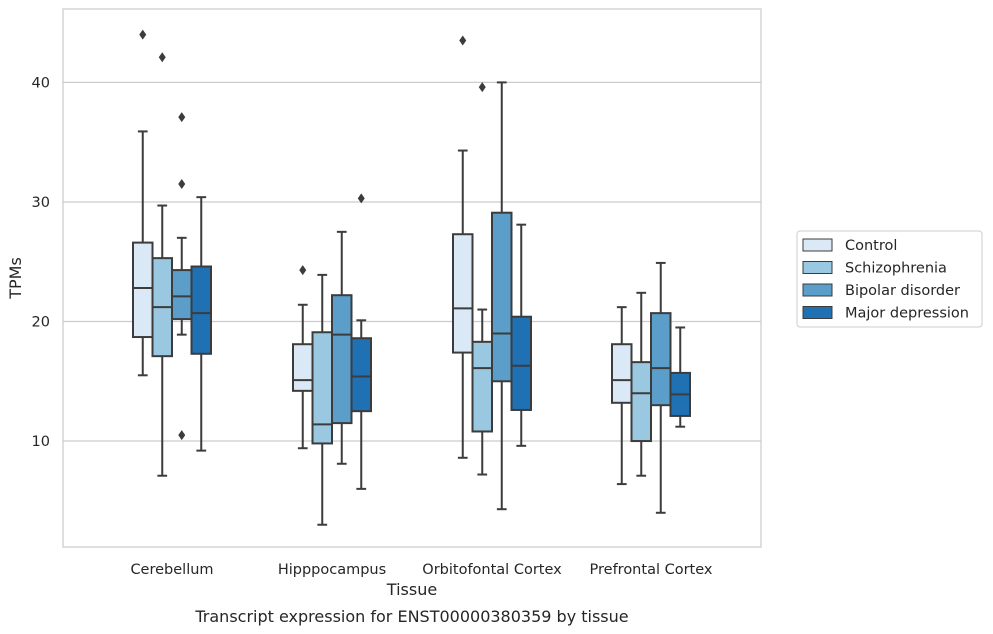 The width and height of the screenshot is (993, 634). What do you see at coordinates (492, 570) in the screenshot?
I see `x-tick-label: Orbitofontal Cortex` at bounding box center [492, 570].